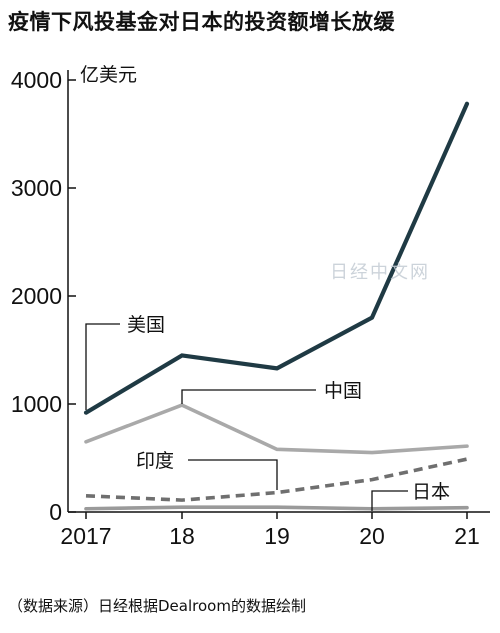  What do you see at coordinates (467, 536) in the screenshot?
I see `x-tick-label: 21` at bounding box center [467, 536].